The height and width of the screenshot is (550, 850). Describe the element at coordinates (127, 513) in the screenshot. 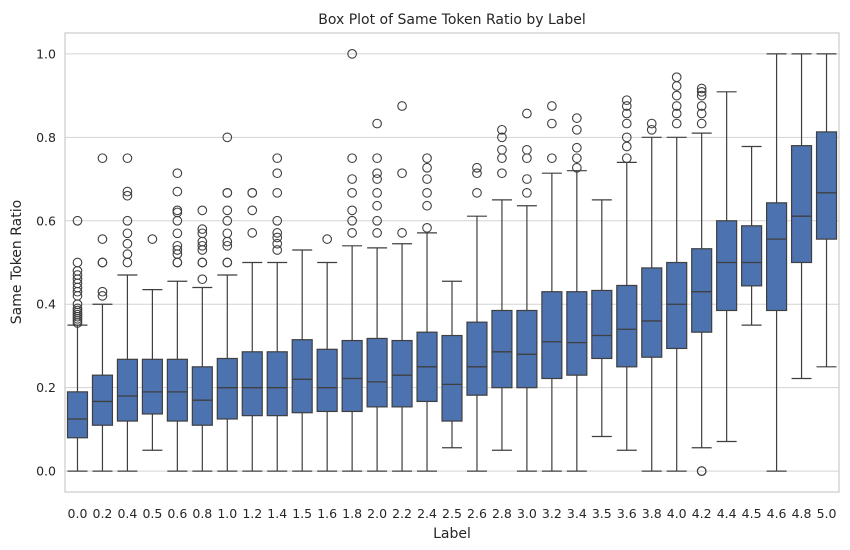

I see `x-tick-label: 0.4` at that location.